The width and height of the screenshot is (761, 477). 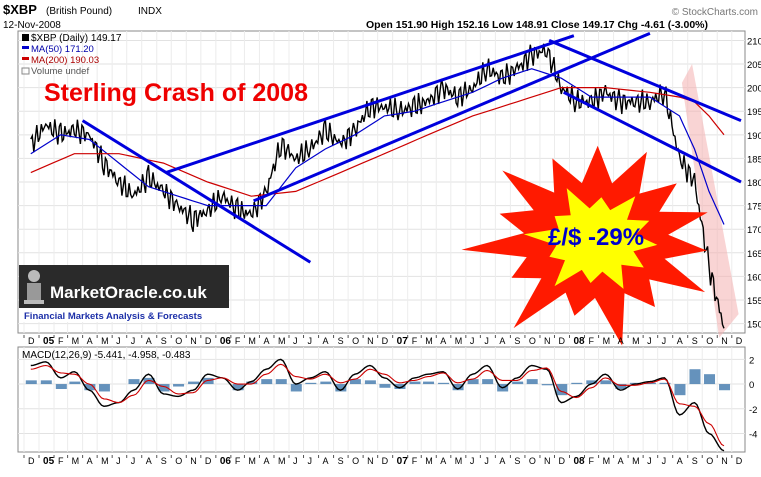 What do you see at coordinates (751, 385) in the screenshot?
I see `macd-y-tick-label: 0` at bounding box center [751, 385].